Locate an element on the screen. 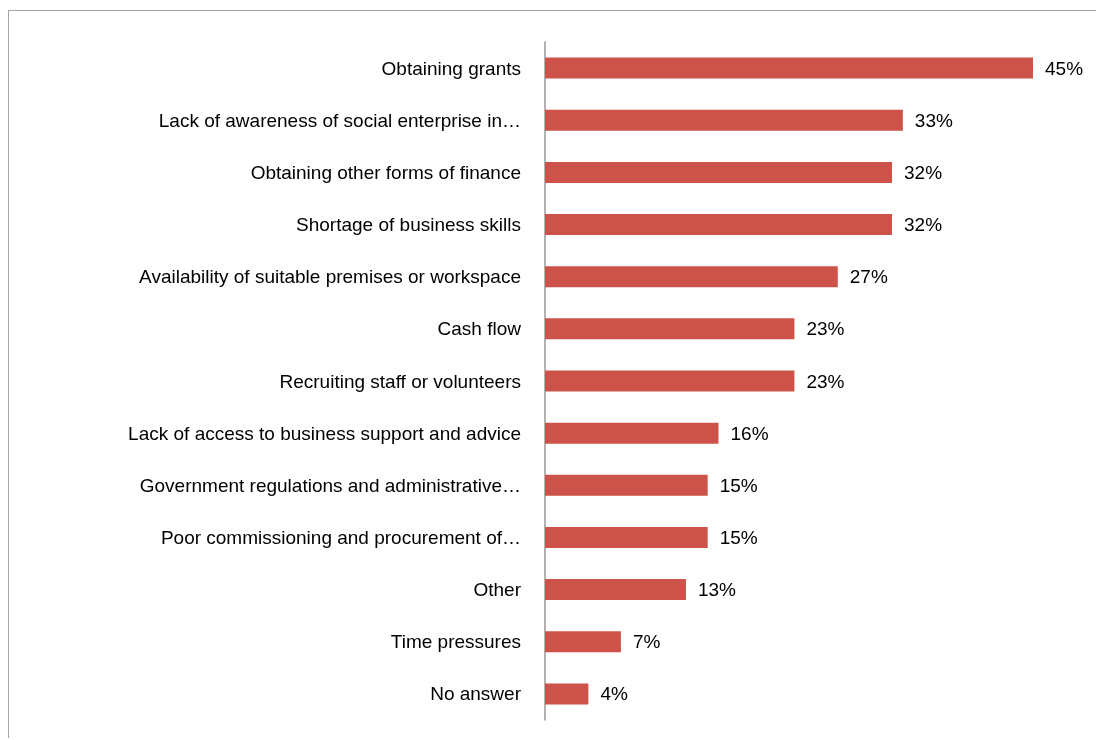  y-tick-label: No answer is located at coordinates (476, 694).